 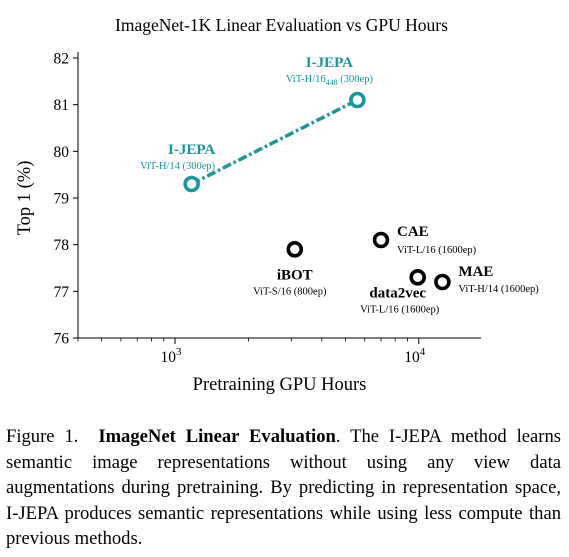 I want to click on point-label-ibot: iBOT, so click(x=295, y=275).